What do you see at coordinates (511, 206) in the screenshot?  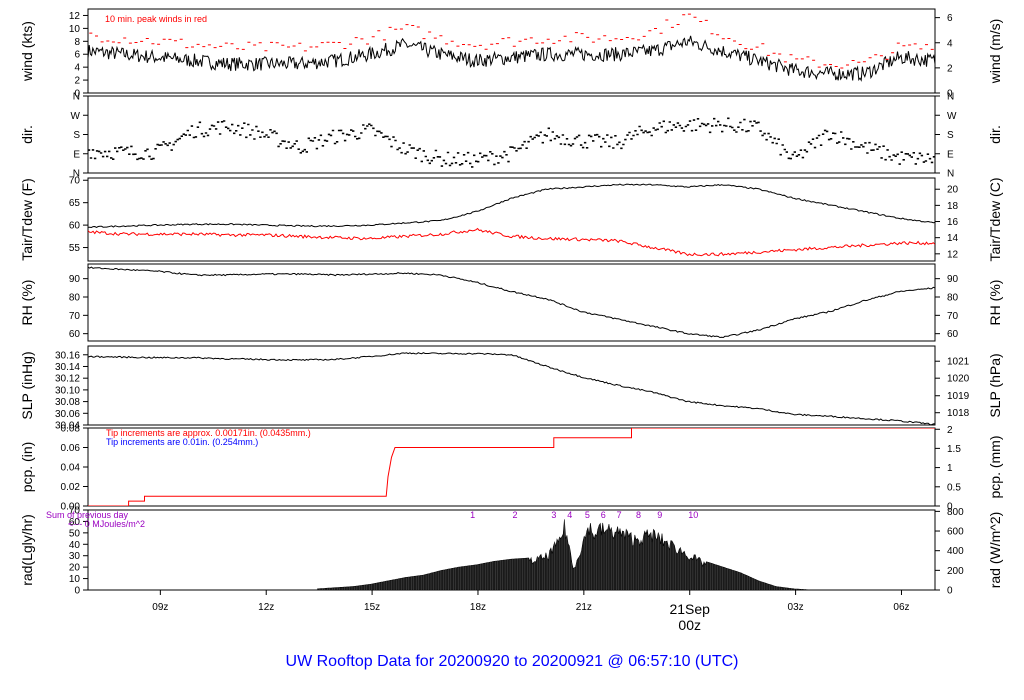 I see `series-Tair` at bounding box center [511, 206].